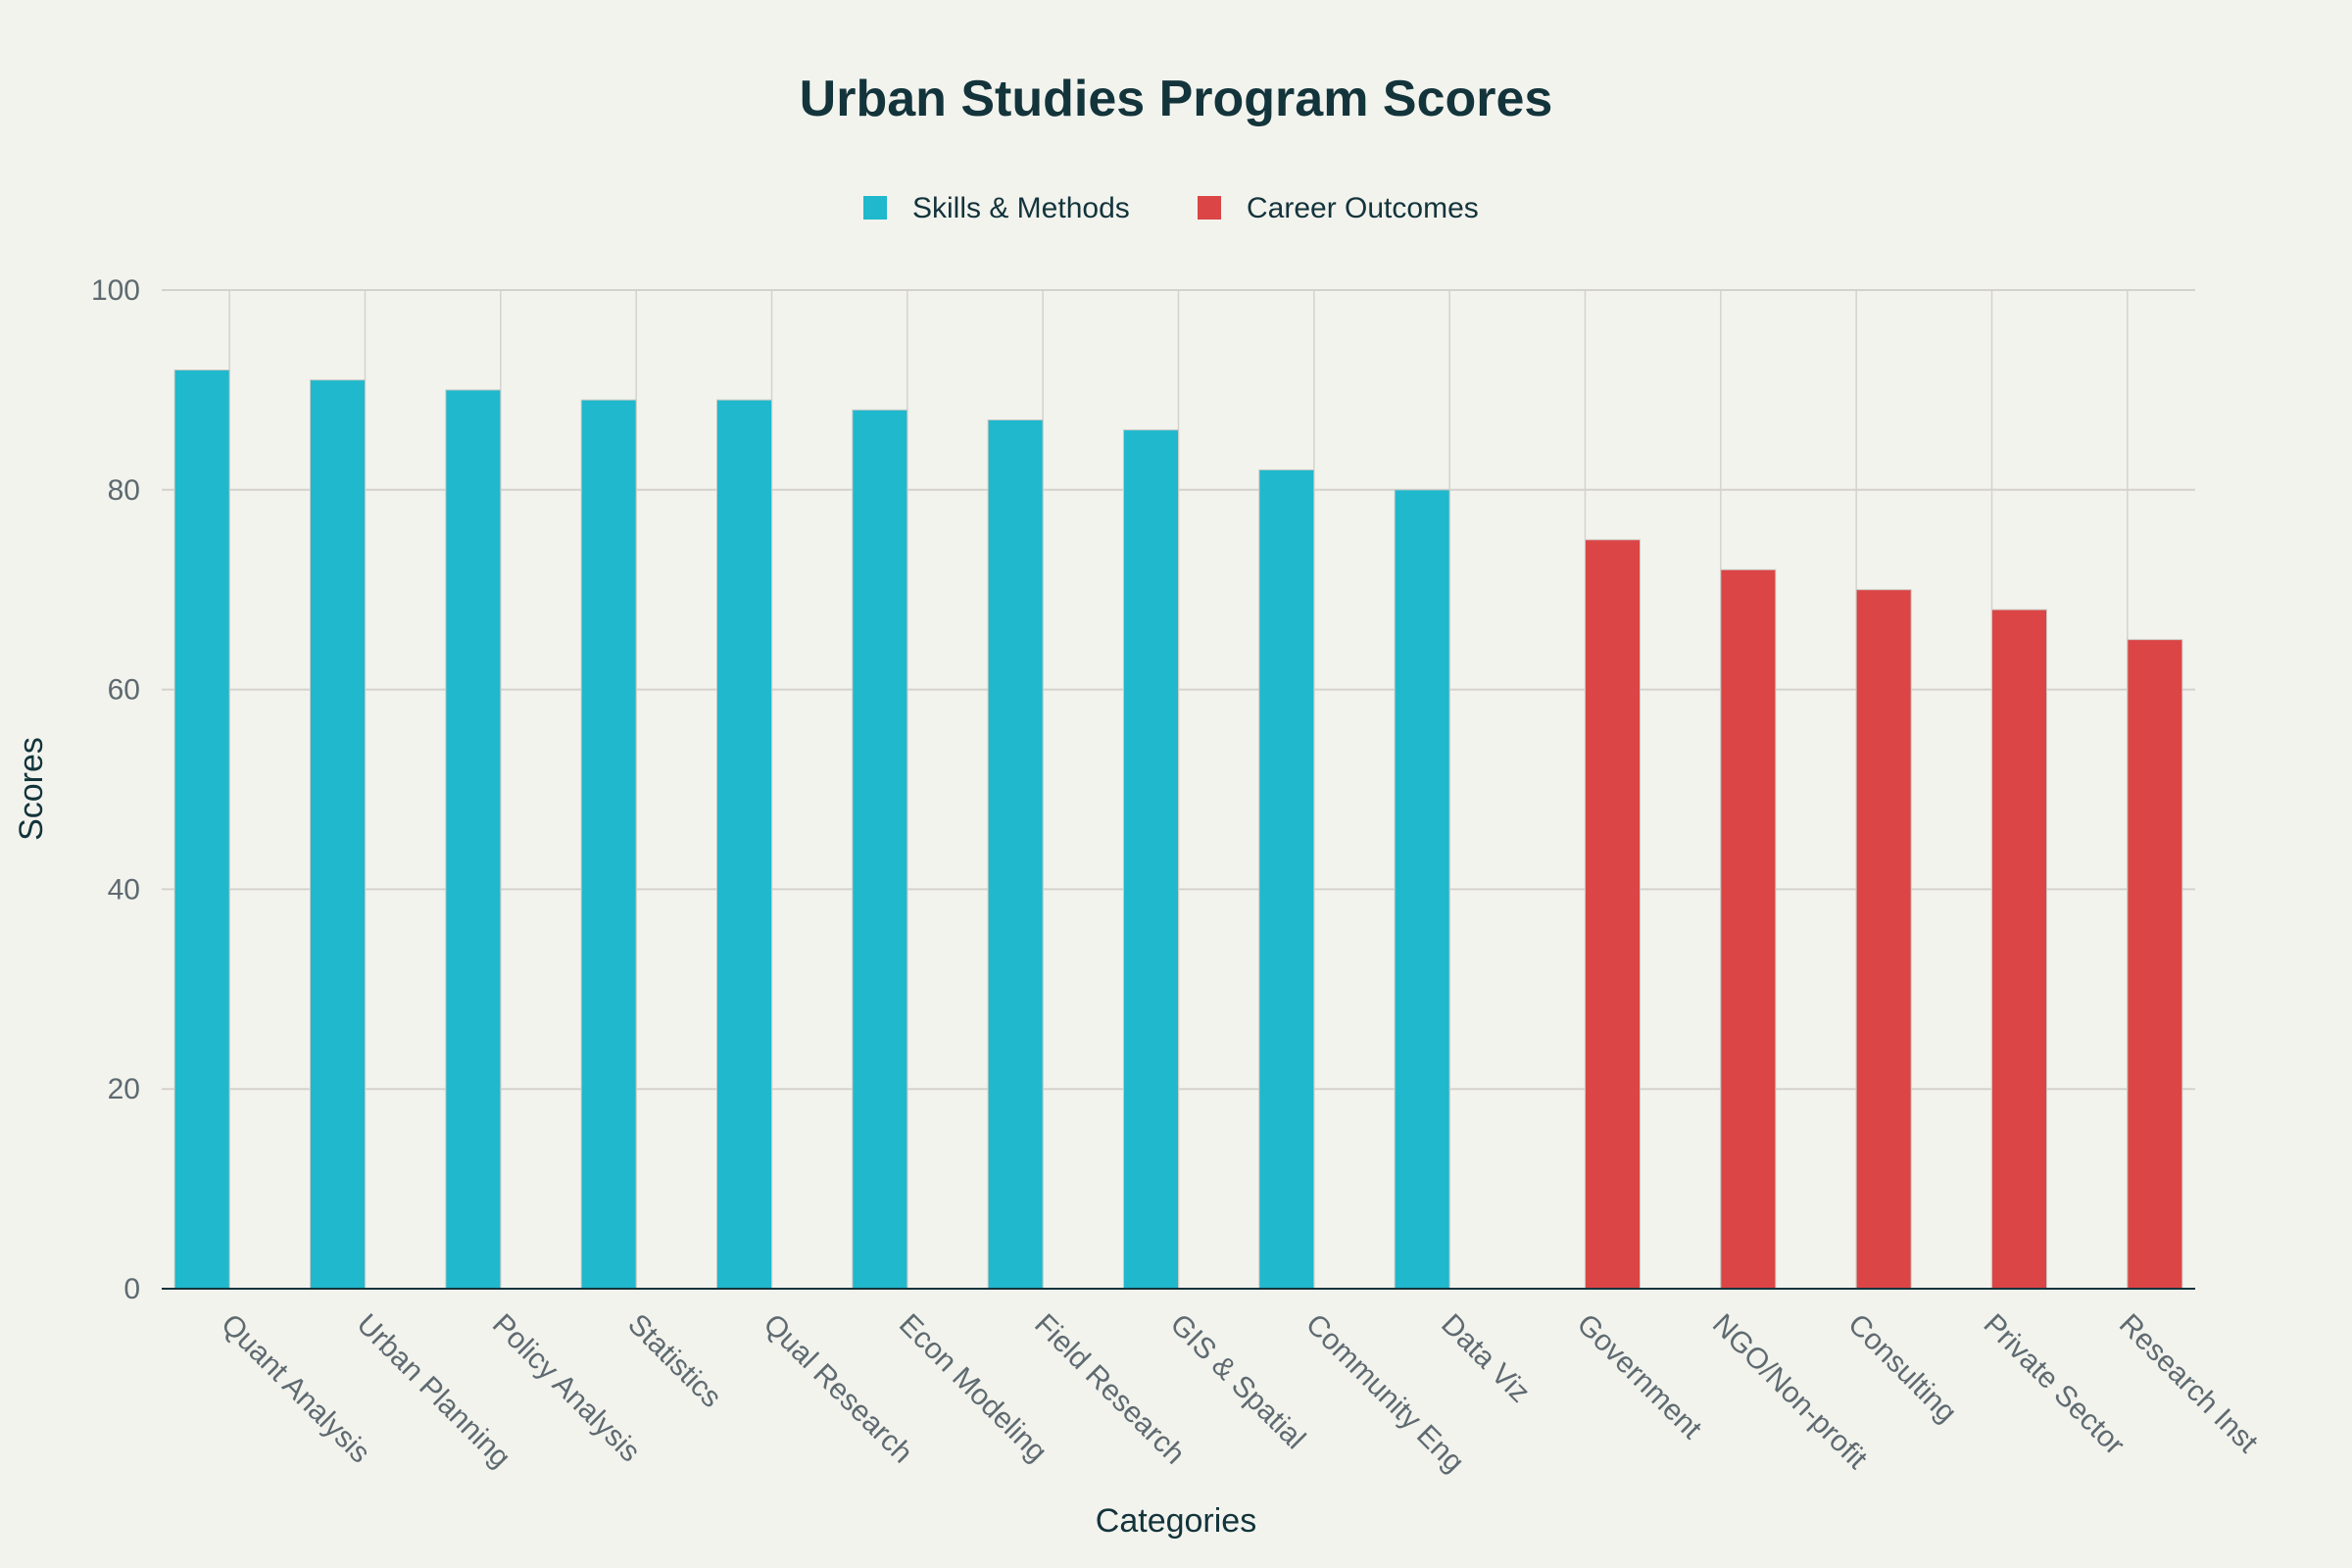  I want to click on x-tick-label: Research Inst, so click(2189, 1384).